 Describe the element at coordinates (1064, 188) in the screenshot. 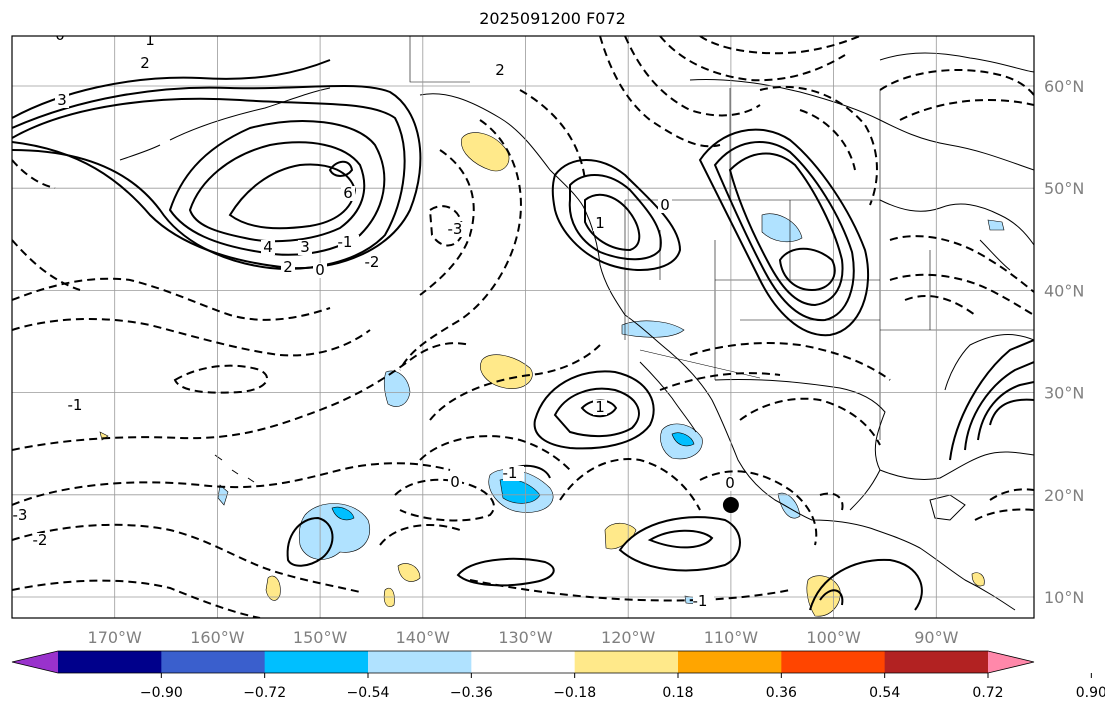

I see `latitude-tick-label: 50°N` at that location.